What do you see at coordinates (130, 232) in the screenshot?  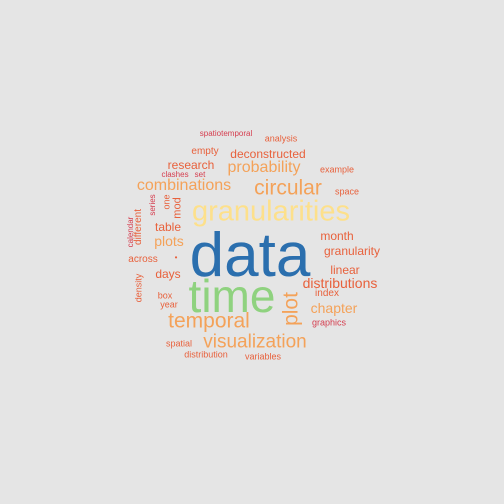 I see `word-calendar: calendar` at bounding box center [130, 232].